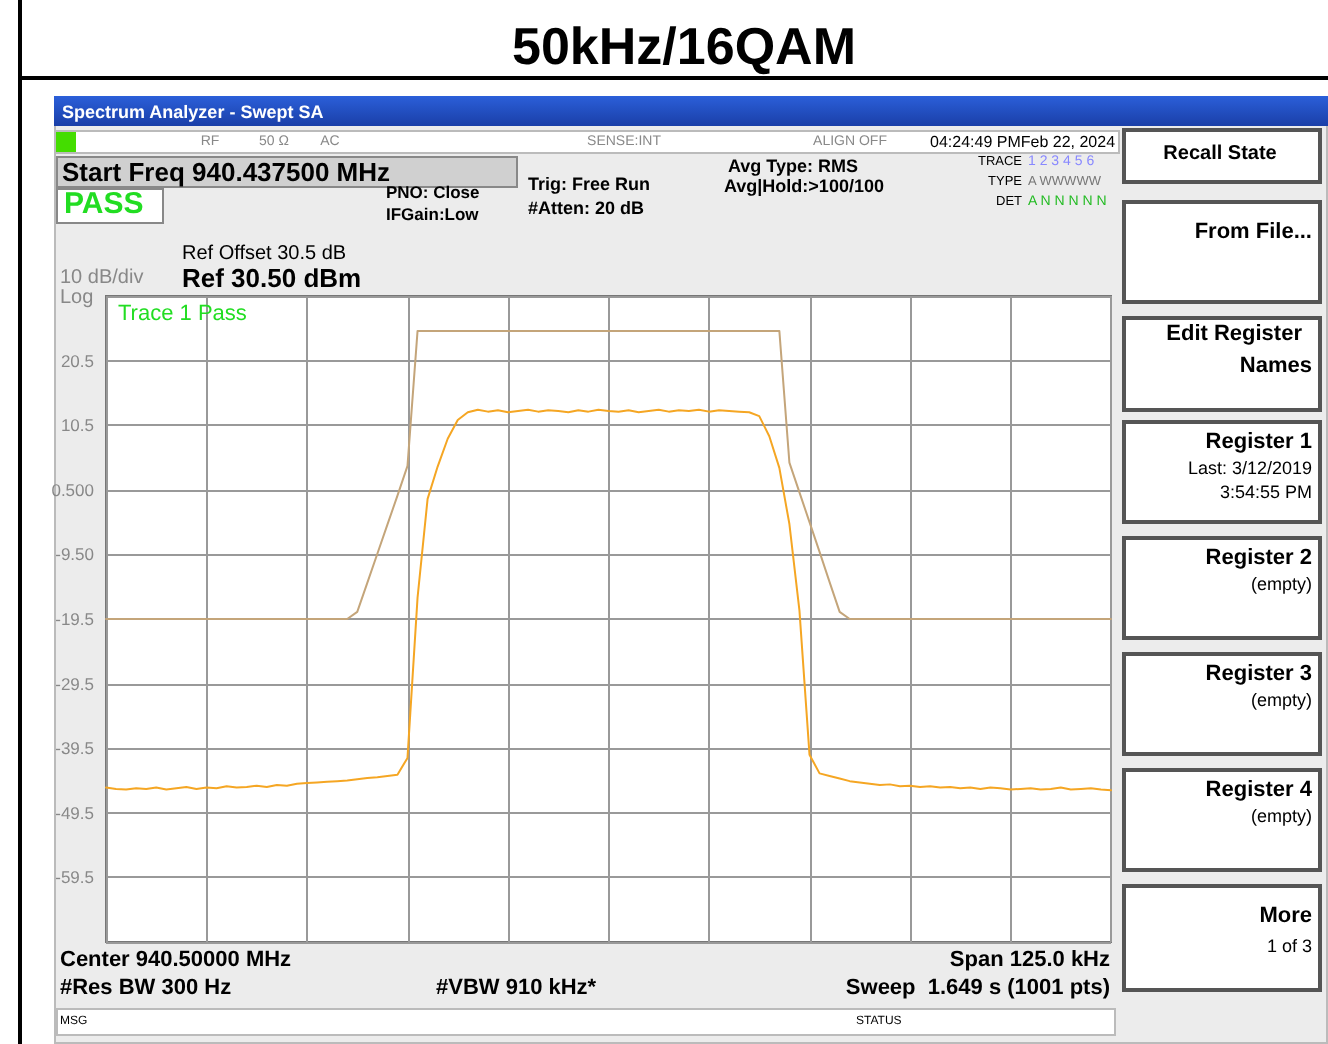  Describe the element at coordinates (684, 46) in the screenshot. I see `chart-title: 50kHz/16QAM` at that location.